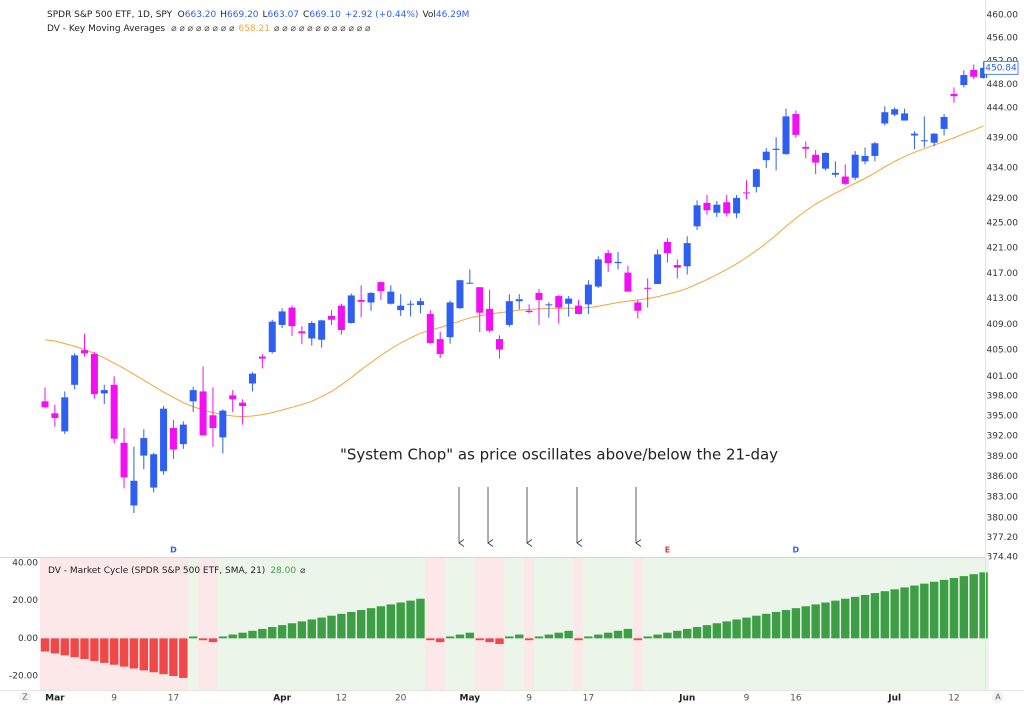 Image resolution: width=1024 pixels, height=713 pixels. What do you see at coordinates (223, 15) in the screenshot?
I see `quote-key: H` at bounding box center [223, 15].